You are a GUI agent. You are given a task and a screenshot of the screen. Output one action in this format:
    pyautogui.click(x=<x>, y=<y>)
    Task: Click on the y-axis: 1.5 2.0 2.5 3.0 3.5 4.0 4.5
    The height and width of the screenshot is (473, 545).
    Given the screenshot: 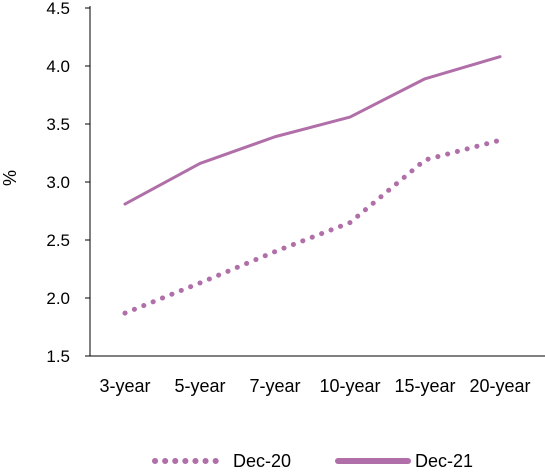 What is the action you would take?
    pyautogui.click(x=68, y=183)
    